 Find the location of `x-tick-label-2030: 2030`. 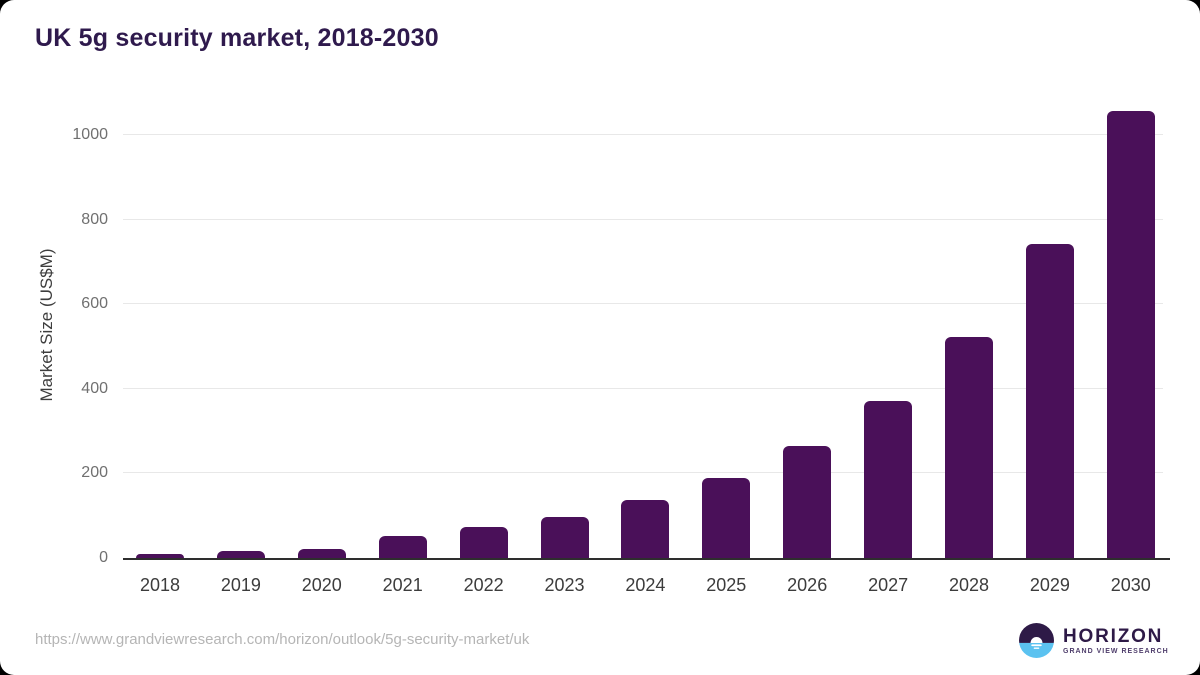

x-tick-label-2030: 2030 is located at coordinates (1130, 585).